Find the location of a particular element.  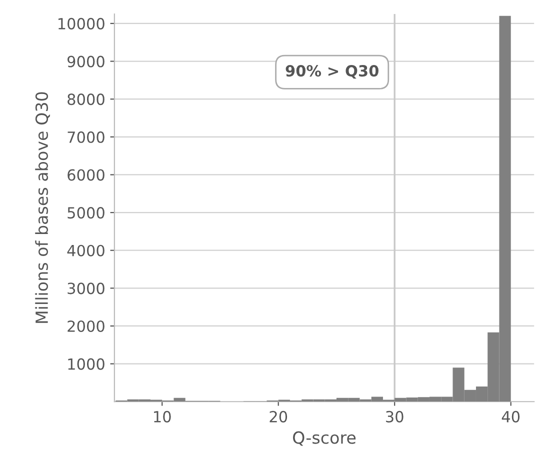

y-tick-label: 1000 is located at coordinates (86, 364).